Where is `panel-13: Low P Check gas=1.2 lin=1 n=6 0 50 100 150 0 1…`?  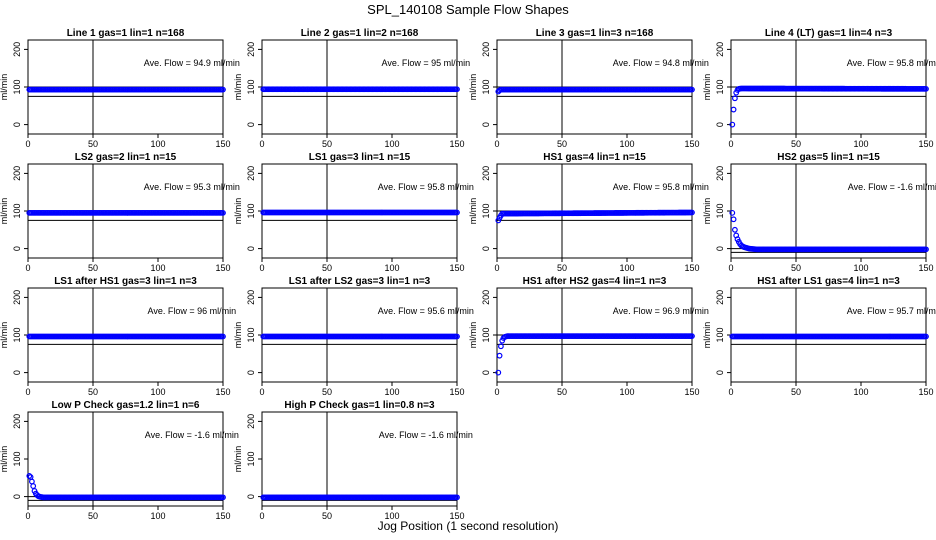 panel-13: Low P Check gas=1.2 lin=1 n=6 0 50 100 150 0 1… is located at coordinates (119, 460).